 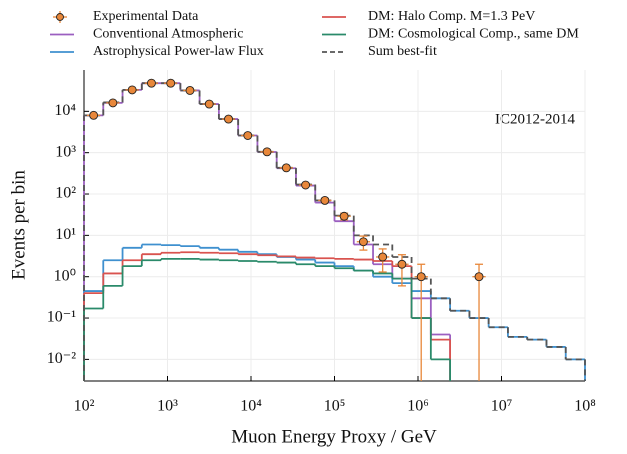 What do you see at coordinates (65, 275) in the screenshot?
I see `y-tick-label: 10⁰` at bounding box center [65, 275].